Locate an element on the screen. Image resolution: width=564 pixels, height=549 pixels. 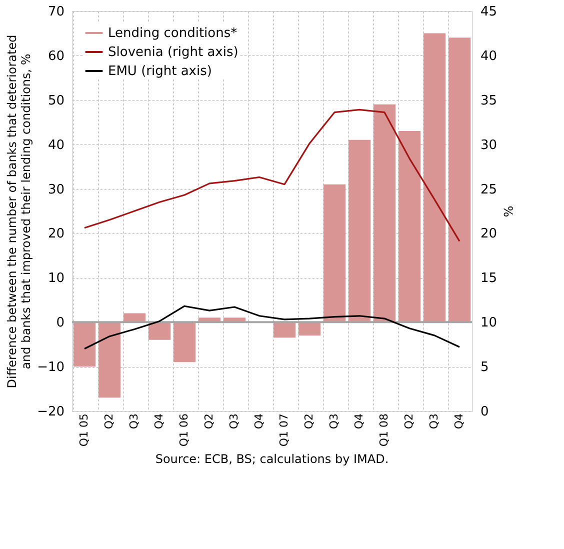
line-series is located at coordinates (272, 327).